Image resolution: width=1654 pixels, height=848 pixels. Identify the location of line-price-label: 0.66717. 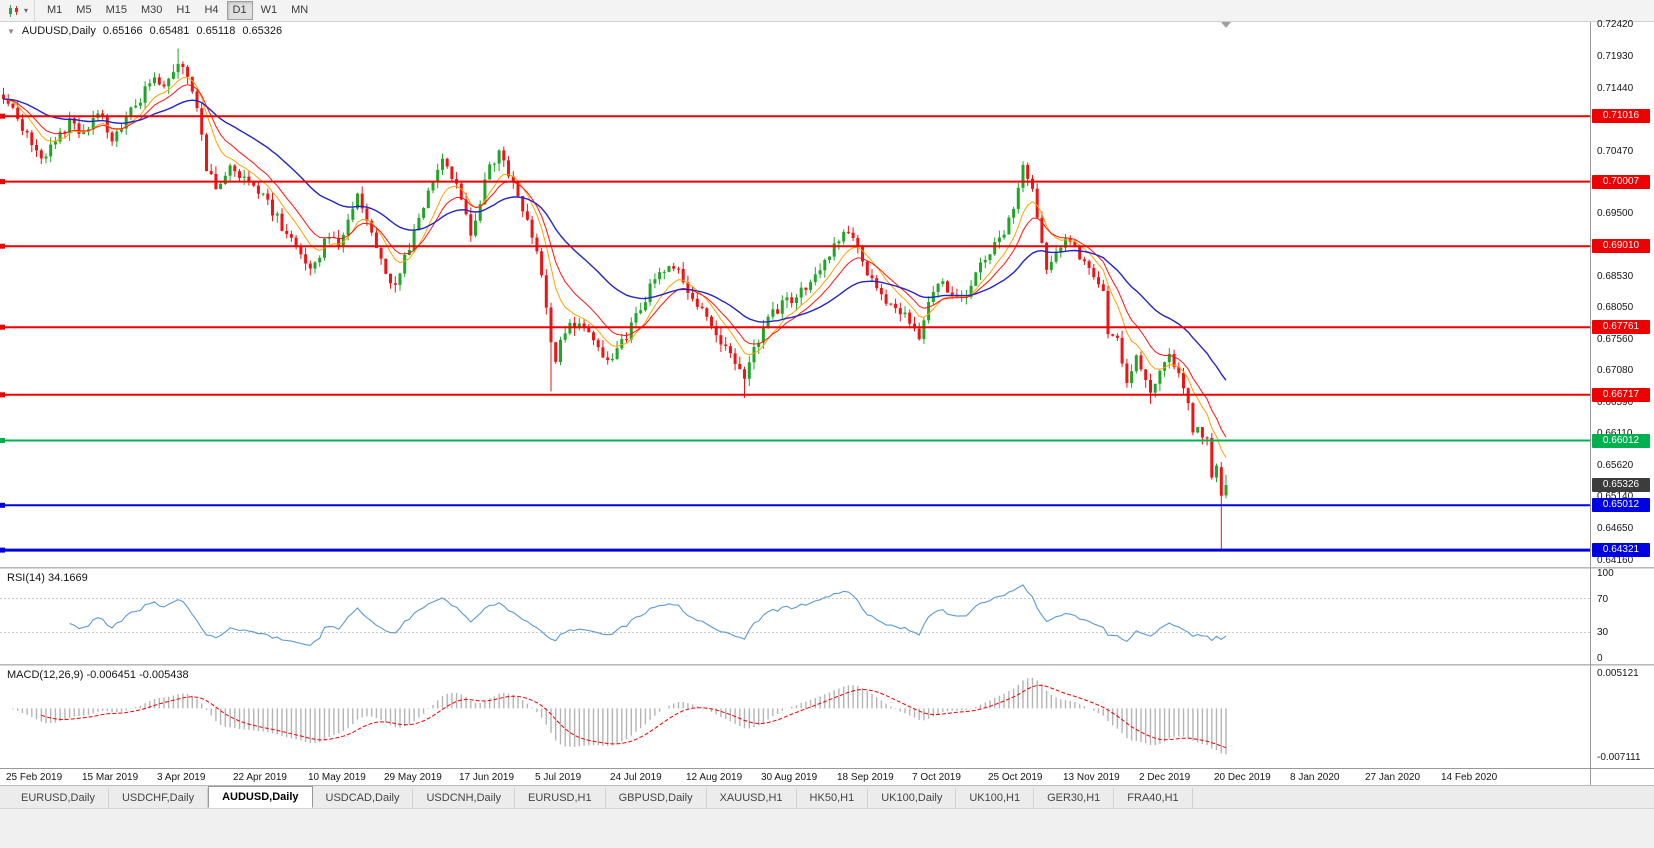
(1621, 395).